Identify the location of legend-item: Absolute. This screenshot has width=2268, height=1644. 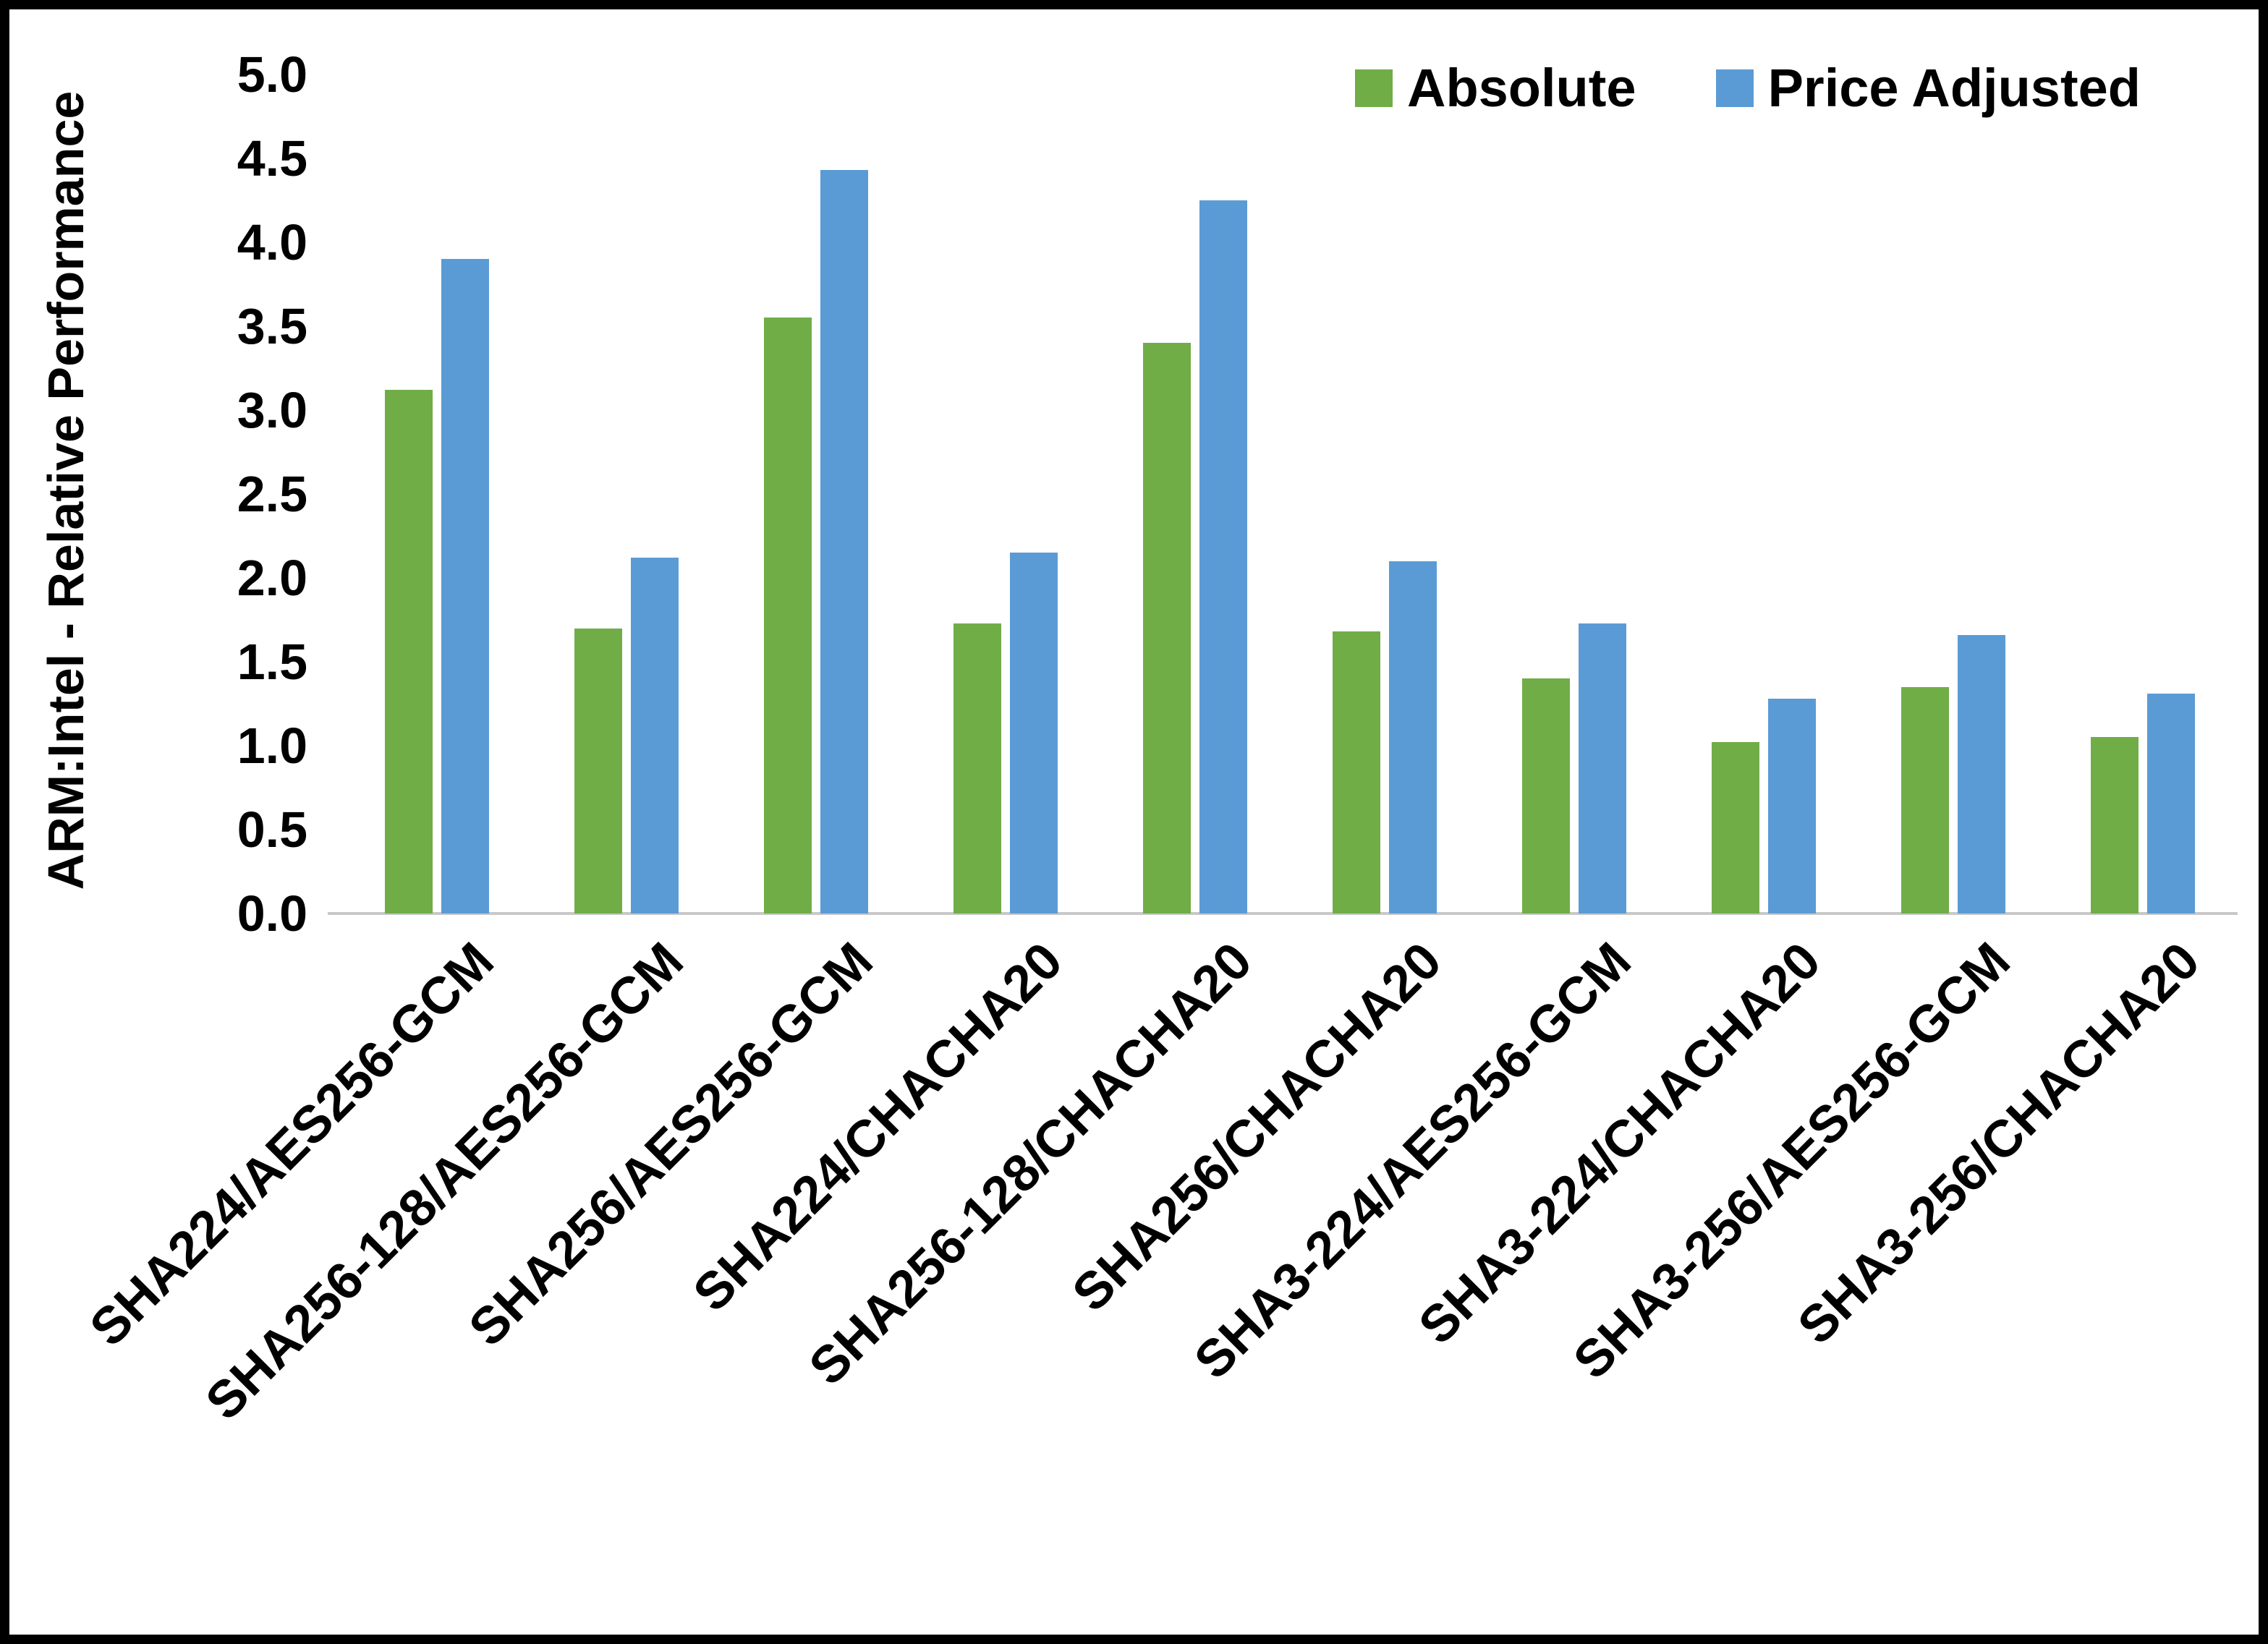
(1495, 88).